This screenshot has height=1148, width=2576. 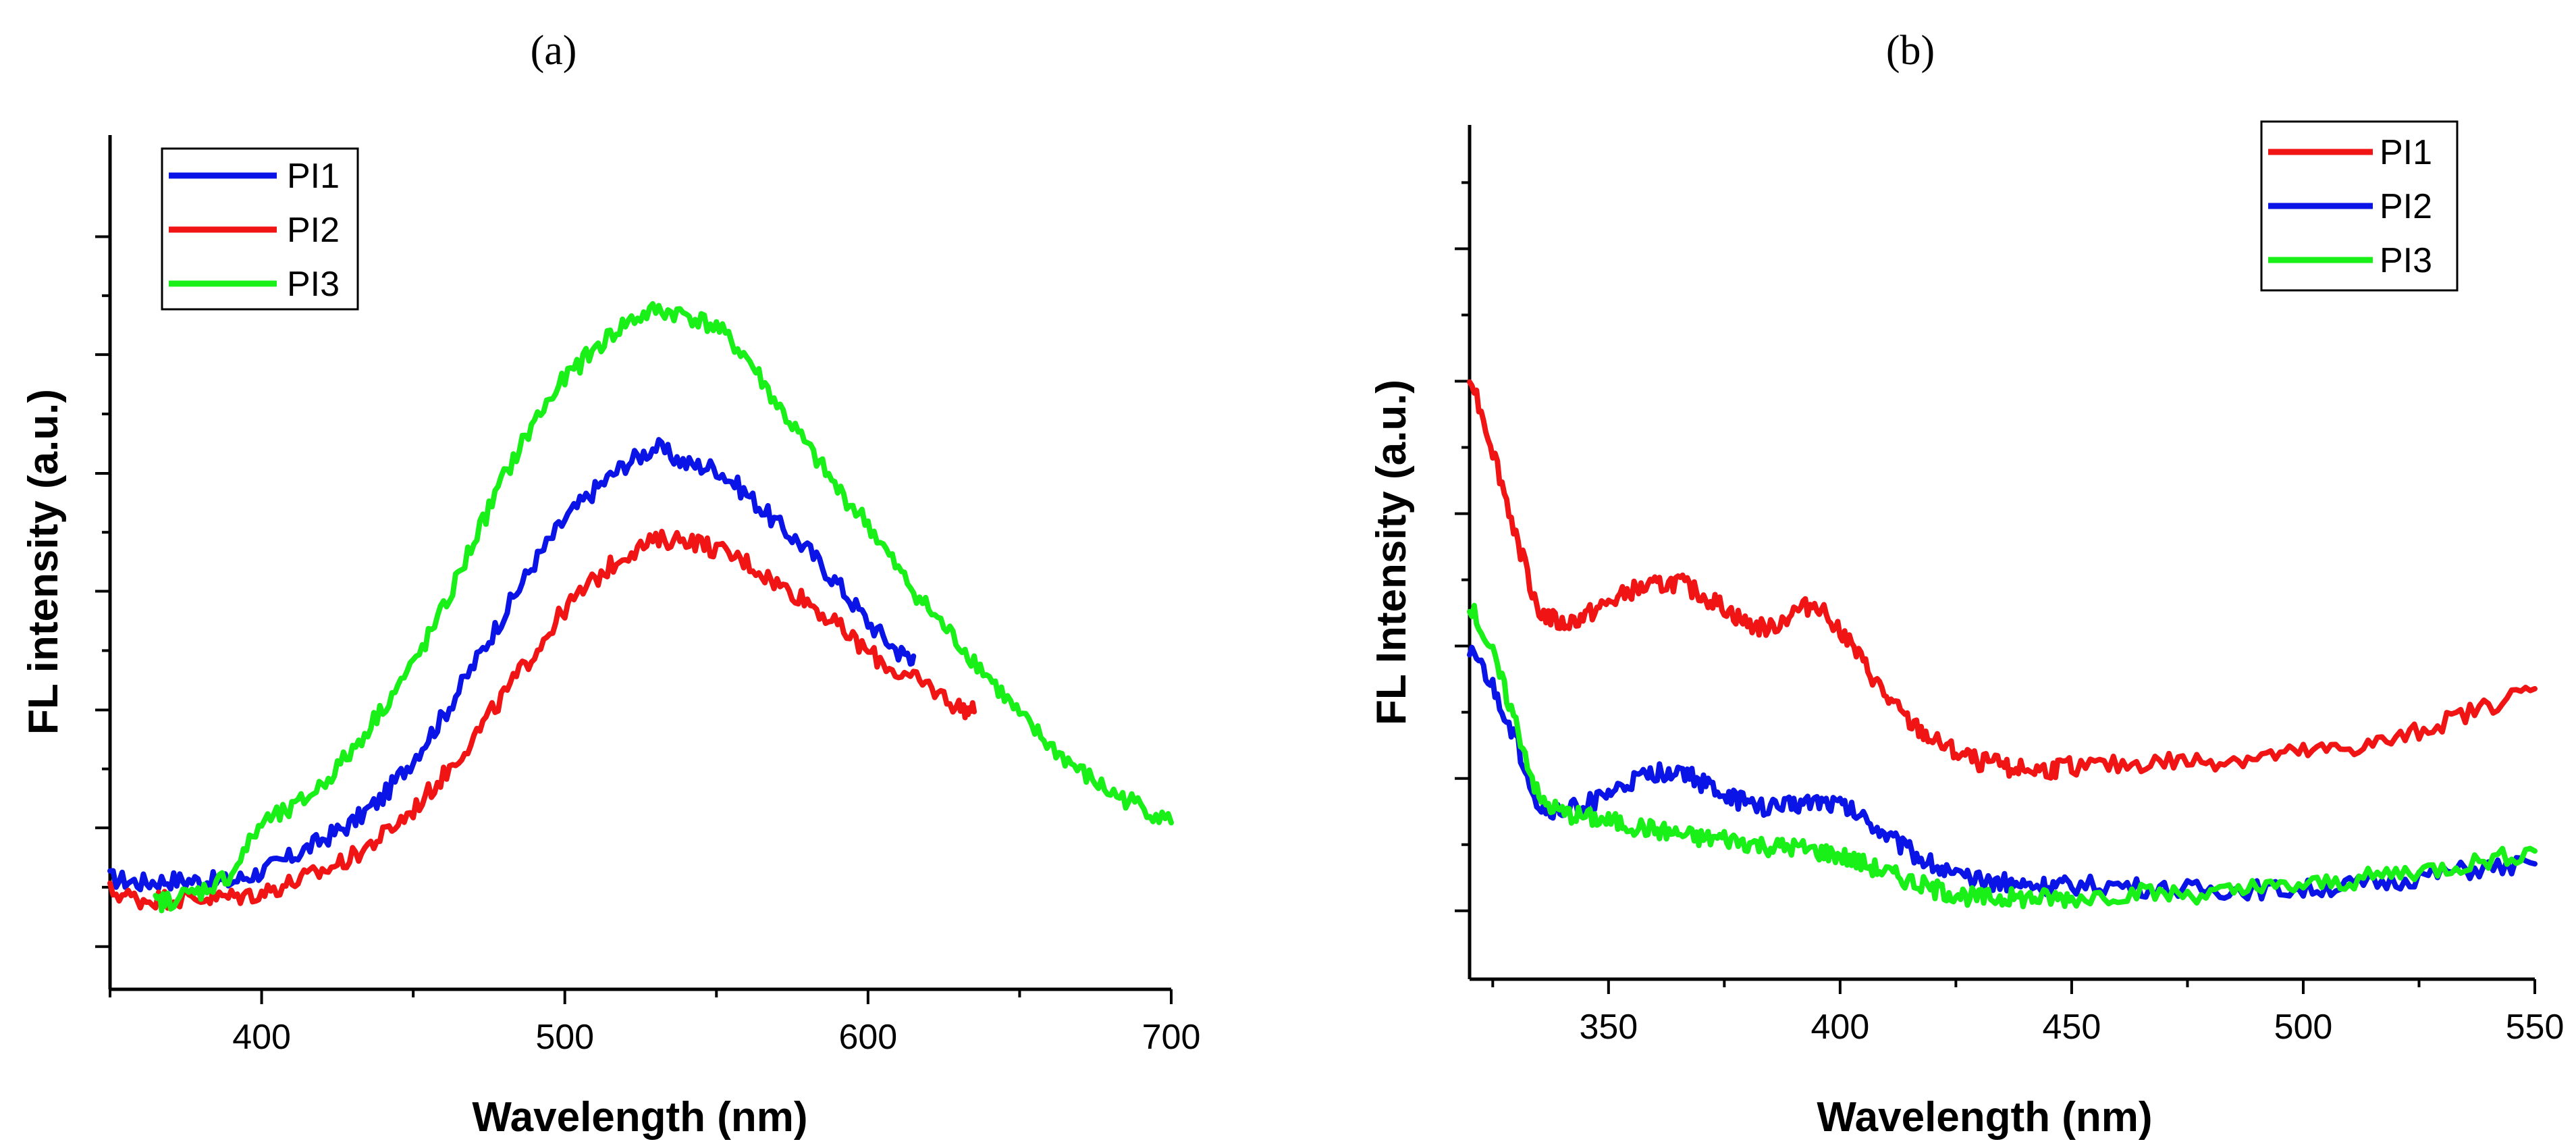 I want to click on panel-a-legend-label-pi1: PI1, so click(x=313, y=176).